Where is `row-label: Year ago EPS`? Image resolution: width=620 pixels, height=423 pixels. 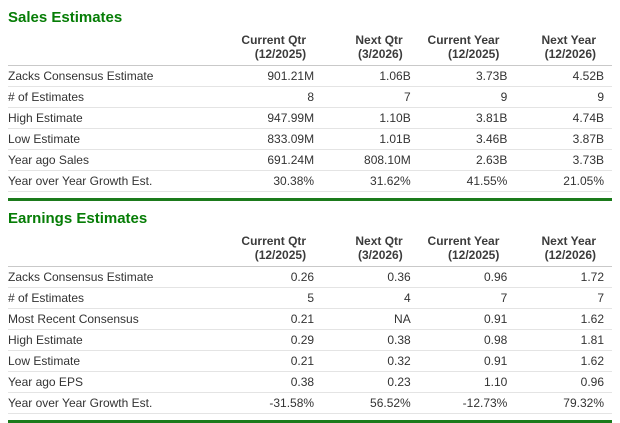 row-label: Year ago EPS is located at coordinates (117, 382).